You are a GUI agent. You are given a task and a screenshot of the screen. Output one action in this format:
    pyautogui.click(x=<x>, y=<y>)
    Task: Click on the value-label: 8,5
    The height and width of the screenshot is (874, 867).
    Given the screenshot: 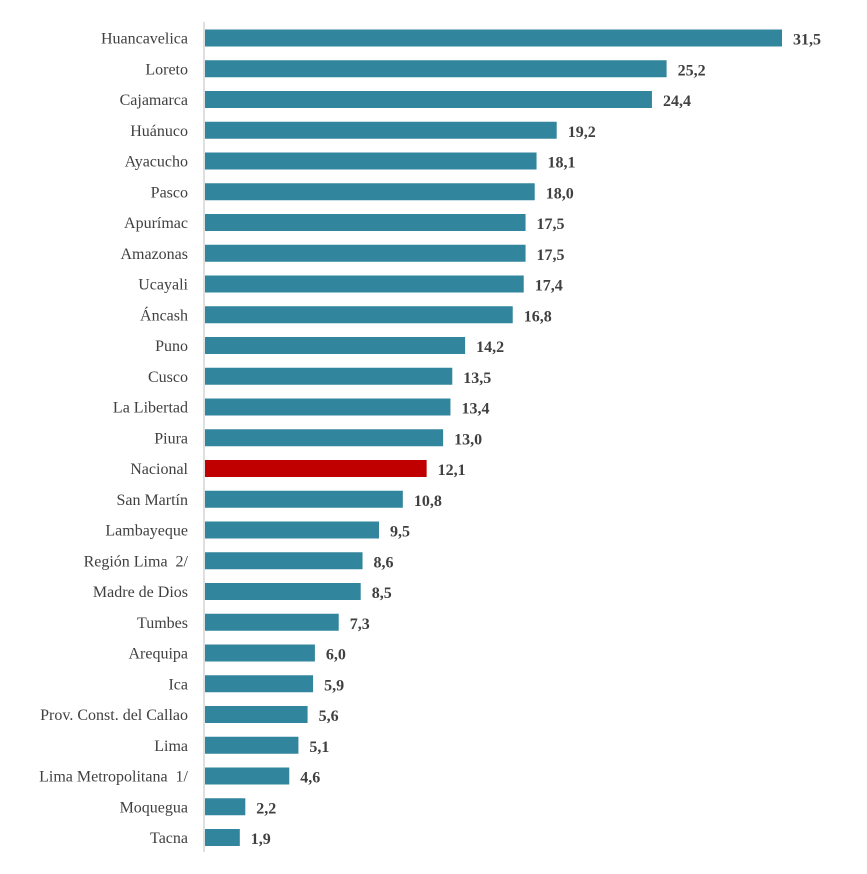 What is the action you would take?
    pyautogui.click(x=382, y=593)
    